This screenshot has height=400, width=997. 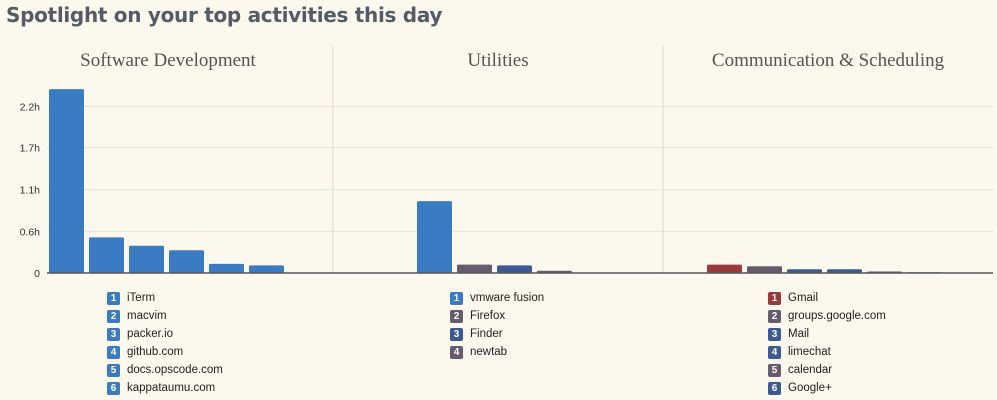 I want to click on bar-vmware-fusion, so click(x=434, y=237).